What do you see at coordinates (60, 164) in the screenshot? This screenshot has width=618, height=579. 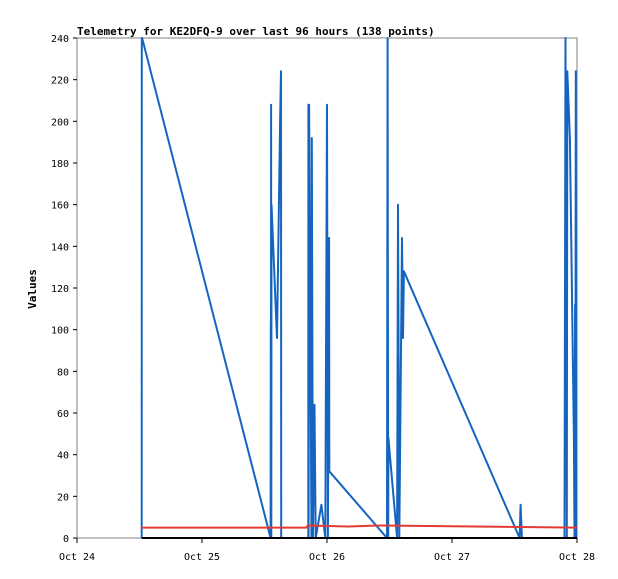 I see `y-tick-label: 180` at bounding box center [60, 164].